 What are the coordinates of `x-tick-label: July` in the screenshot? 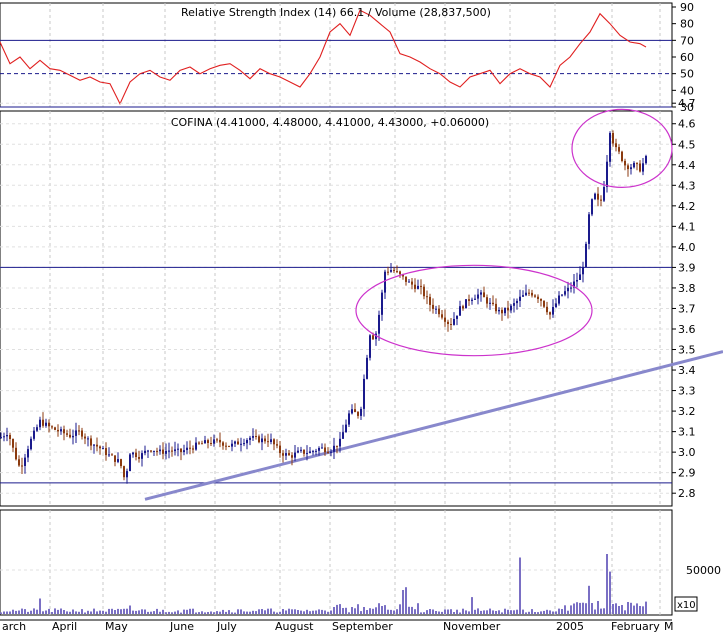 It's located at (226, 626).